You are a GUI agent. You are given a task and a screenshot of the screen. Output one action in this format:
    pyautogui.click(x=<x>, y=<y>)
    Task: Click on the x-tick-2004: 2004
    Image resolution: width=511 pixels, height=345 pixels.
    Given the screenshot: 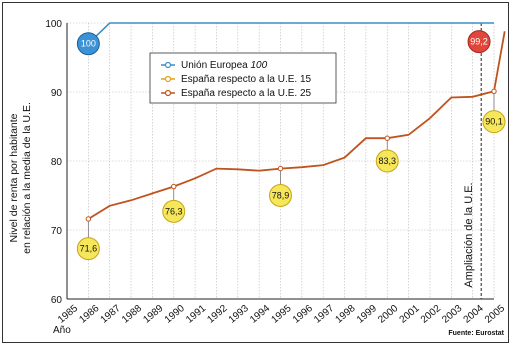 What is the action you would take?
    pyautogui.click(x=474, y=314)
    